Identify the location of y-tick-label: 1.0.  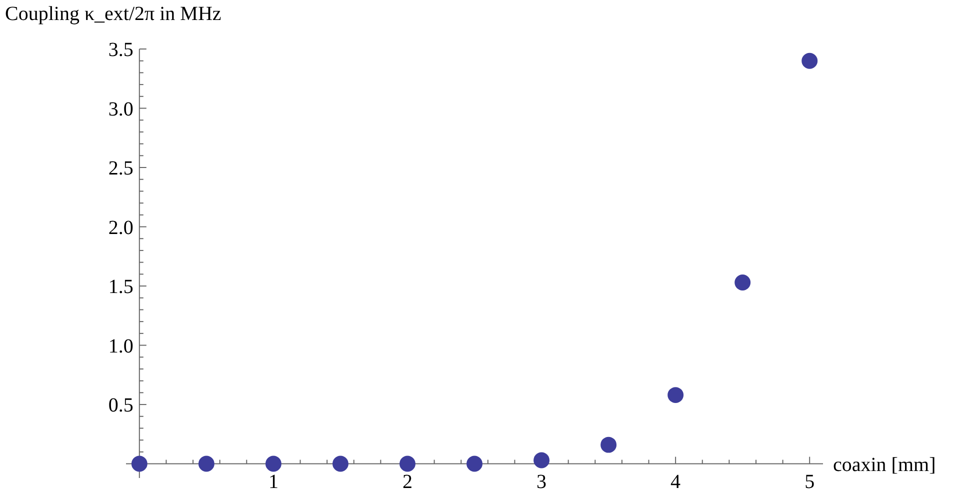
(121, 346).